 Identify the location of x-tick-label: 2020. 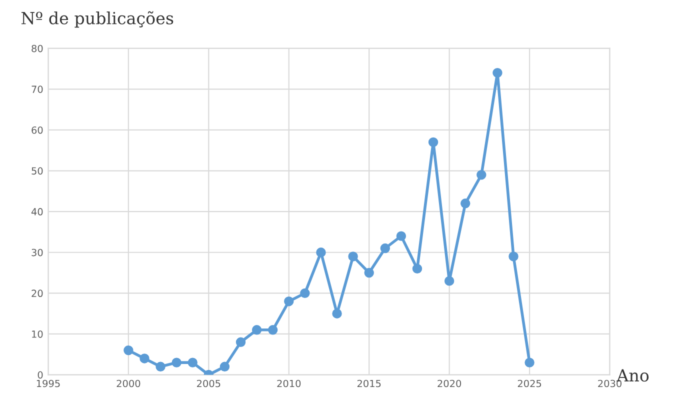
(450, 384).